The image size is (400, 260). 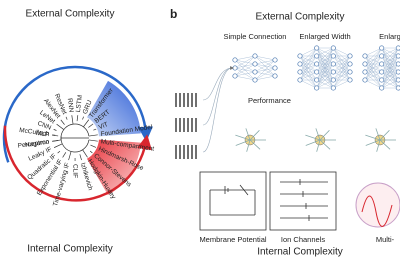 What do you see at coordinates (70, 14) in the screenshot?
I see `panel-a-top-title: External Complexity` at bounding box center [70, 14].